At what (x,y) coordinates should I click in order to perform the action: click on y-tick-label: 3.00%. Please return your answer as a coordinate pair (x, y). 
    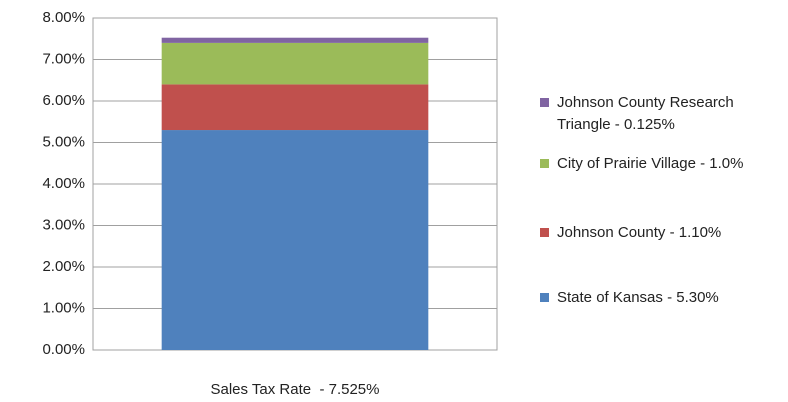
    Looking at the image, I should click on (63, 224).